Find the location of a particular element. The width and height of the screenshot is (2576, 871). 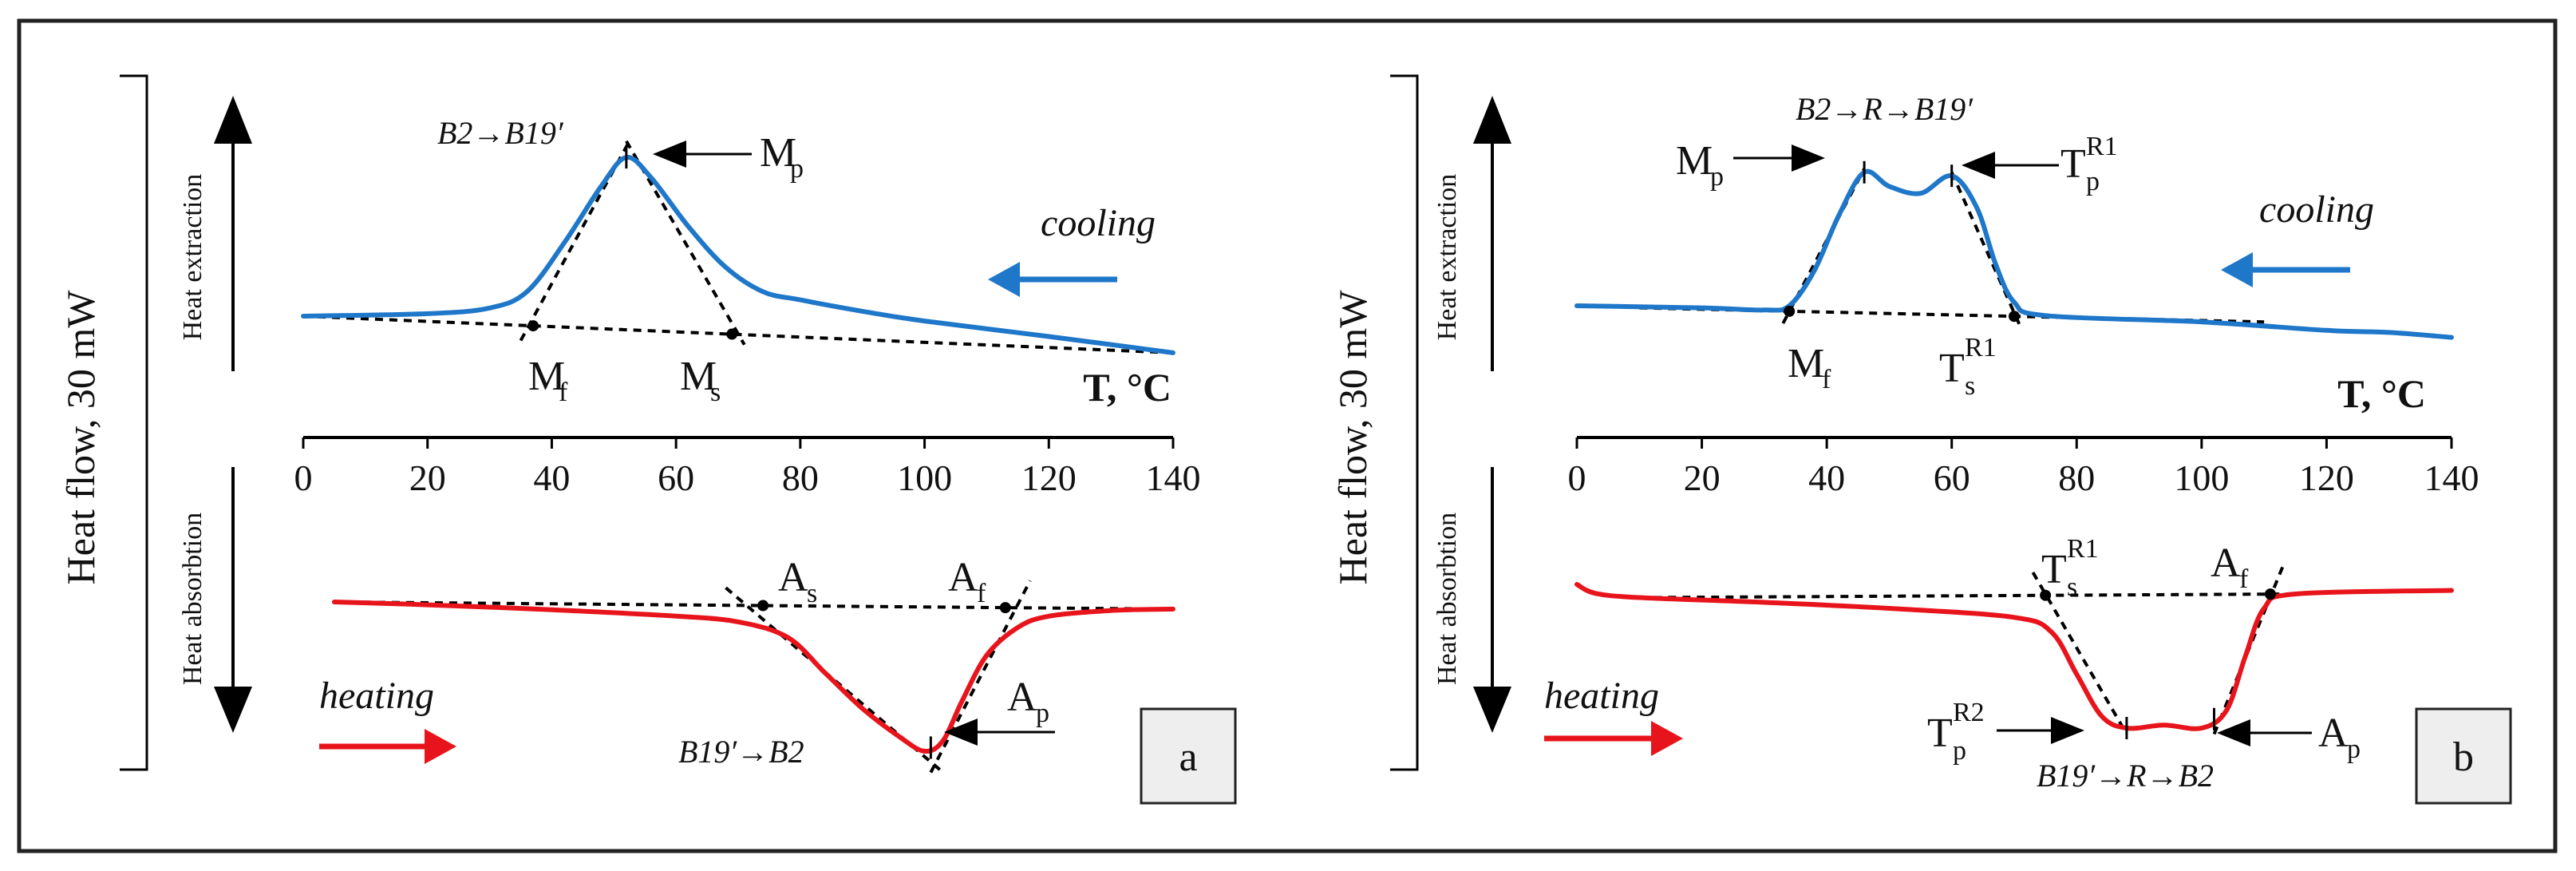

label-ms: M s is located at coordinates (700, 381).